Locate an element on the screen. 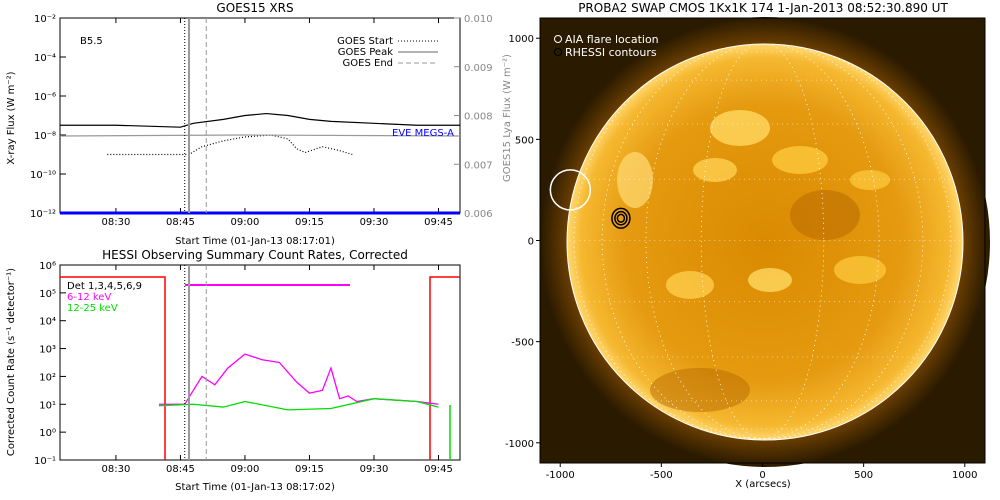  swap-ytick-label-4: -1000 is located at coordinates (519, 444).